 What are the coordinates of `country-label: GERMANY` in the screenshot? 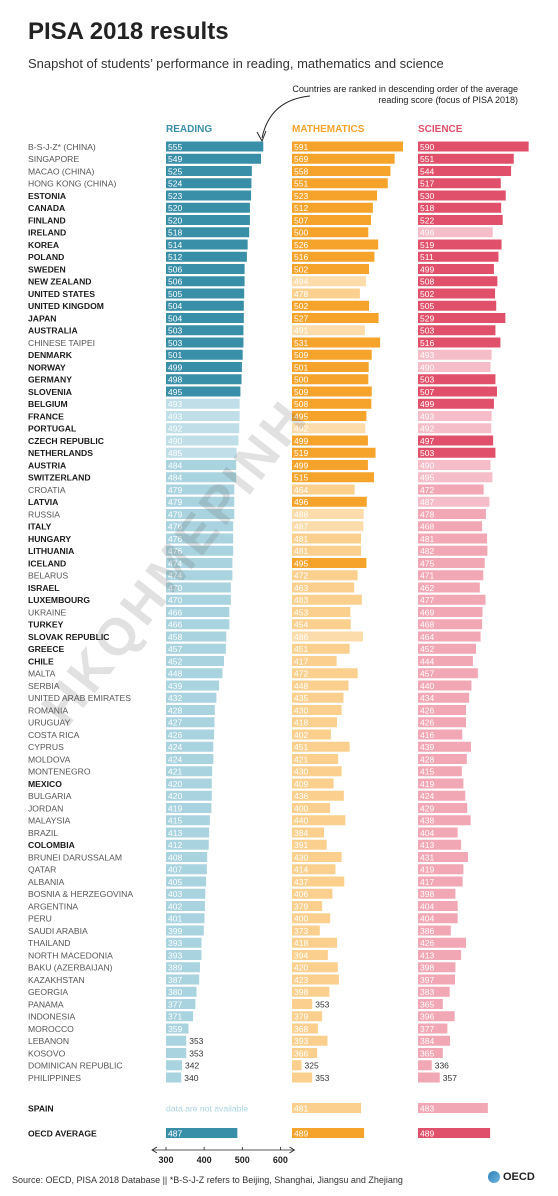 It's located at (50, 380).